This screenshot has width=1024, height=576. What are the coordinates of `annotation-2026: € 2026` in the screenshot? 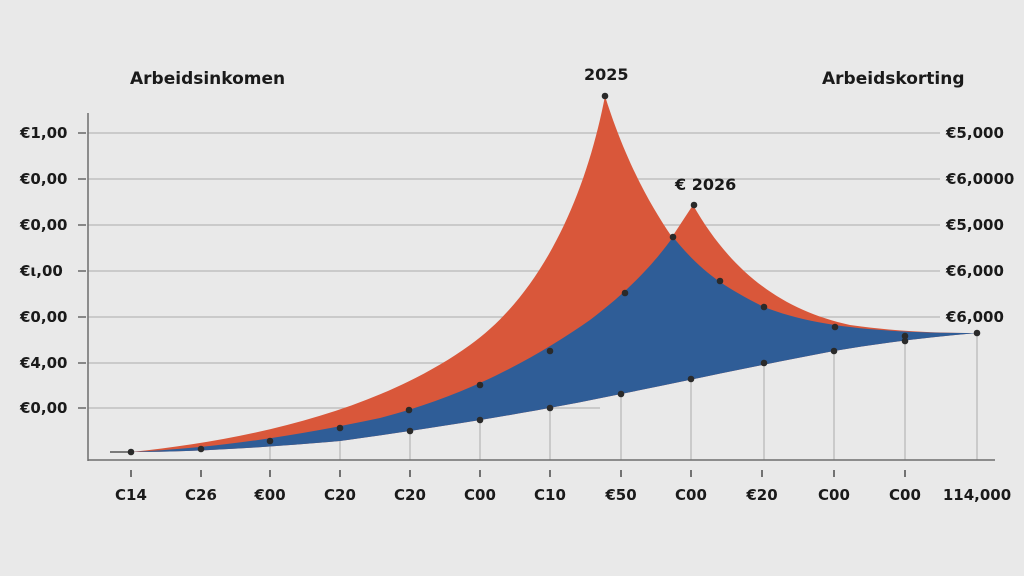 It's located at (706, 184).